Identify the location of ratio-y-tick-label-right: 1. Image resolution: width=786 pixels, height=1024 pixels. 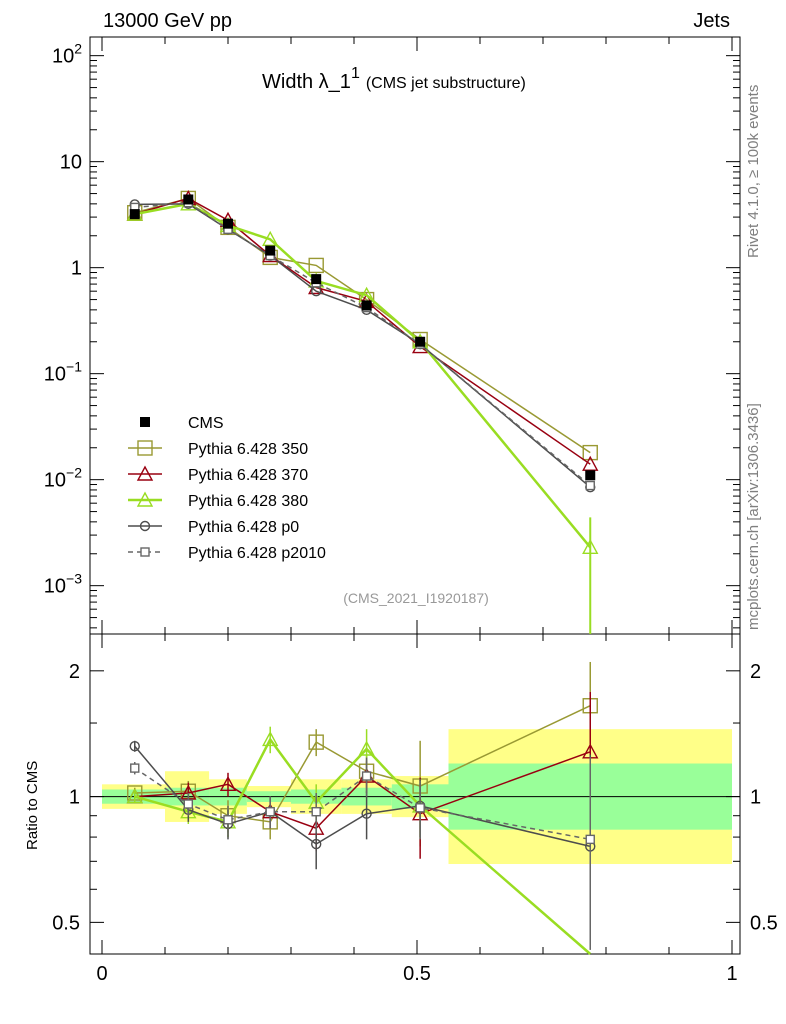
(755, 798).